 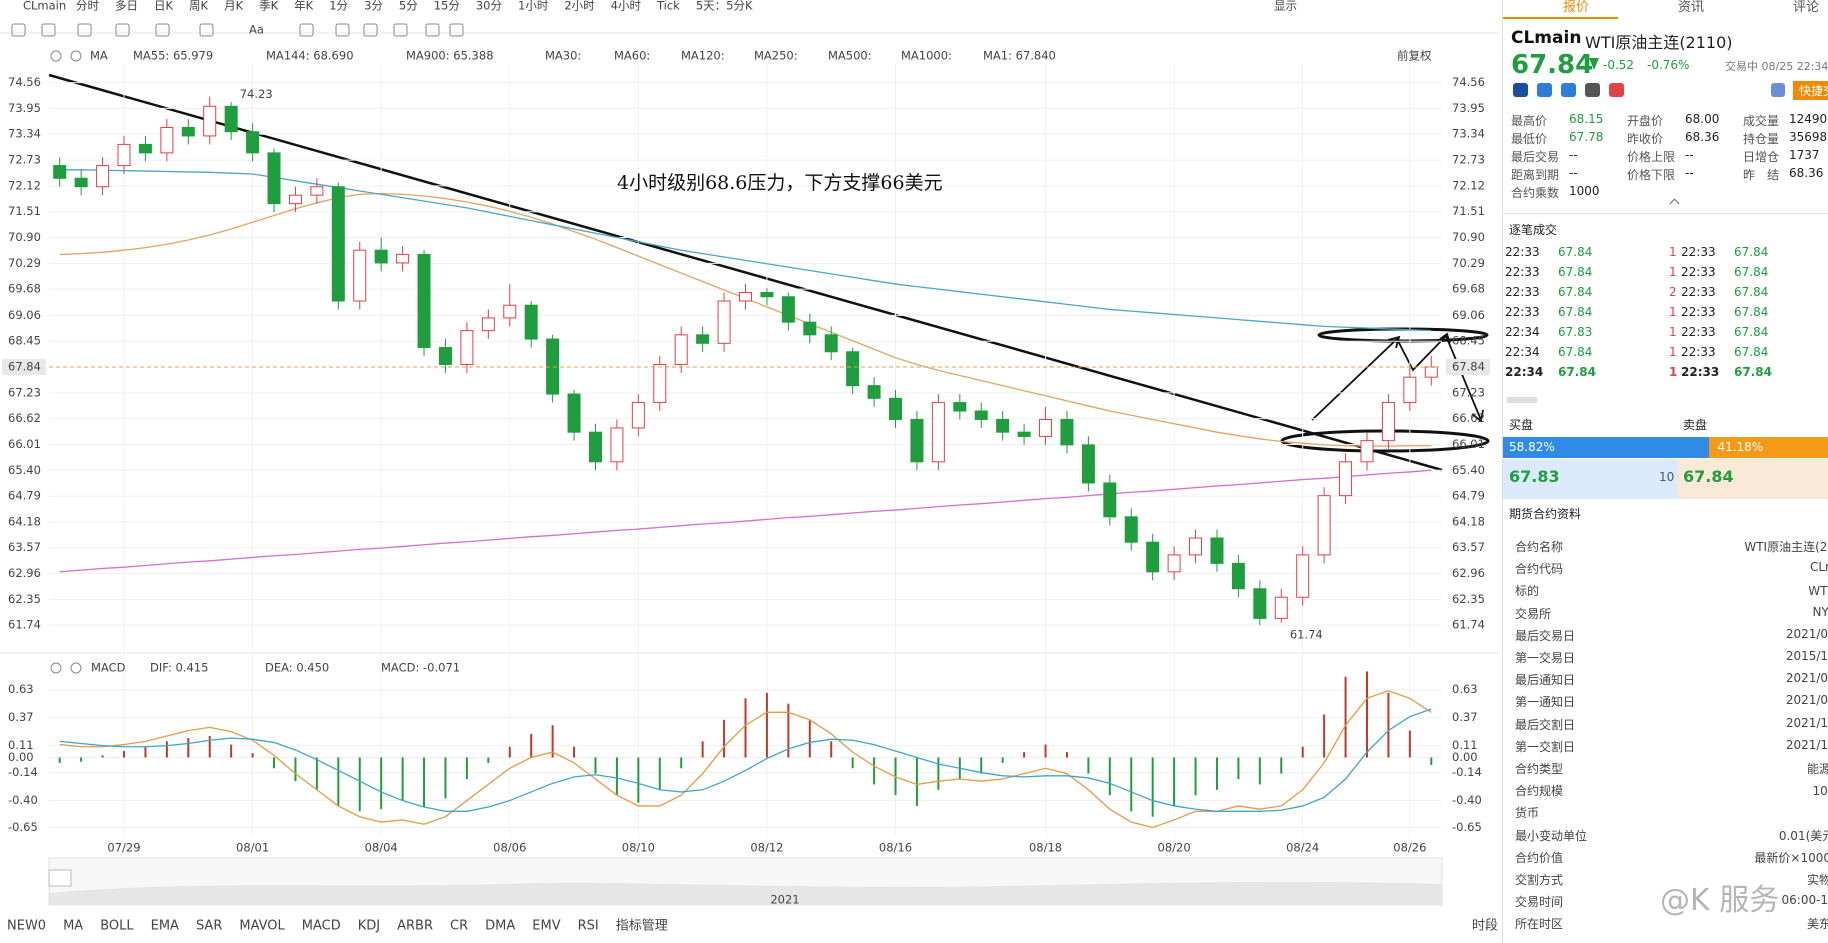 What do you see at coordinates (500, 926) in the screenshot?
I see `indicator-tab: DMA` at bounding box center [500, 926].